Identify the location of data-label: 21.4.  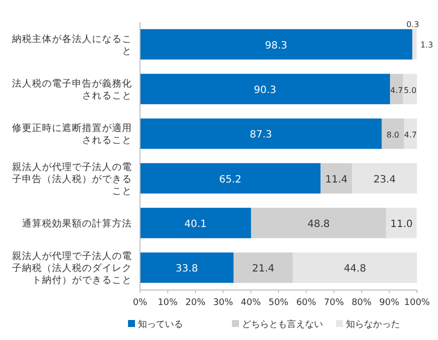
(263, 269).